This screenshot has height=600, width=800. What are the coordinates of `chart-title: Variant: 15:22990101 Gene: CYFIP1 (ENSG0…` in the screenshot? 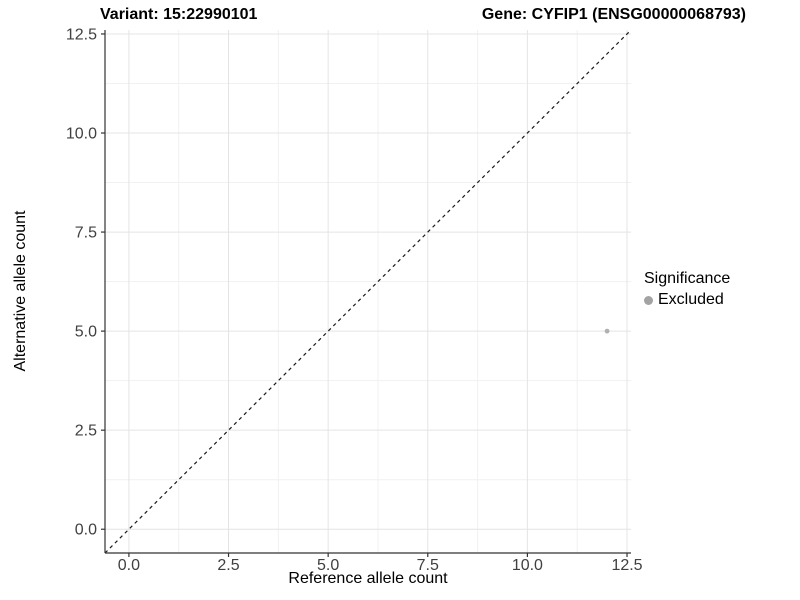 It's located at (423, 15).